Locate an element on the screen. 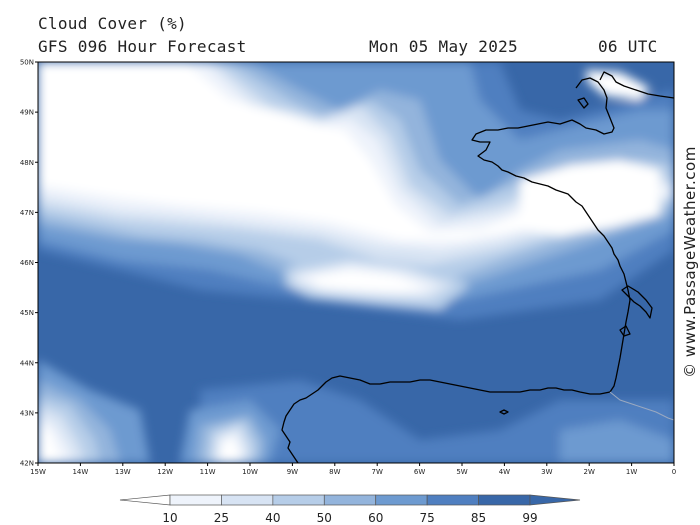  legend-label: 40 is located at coordinates (272, 518).